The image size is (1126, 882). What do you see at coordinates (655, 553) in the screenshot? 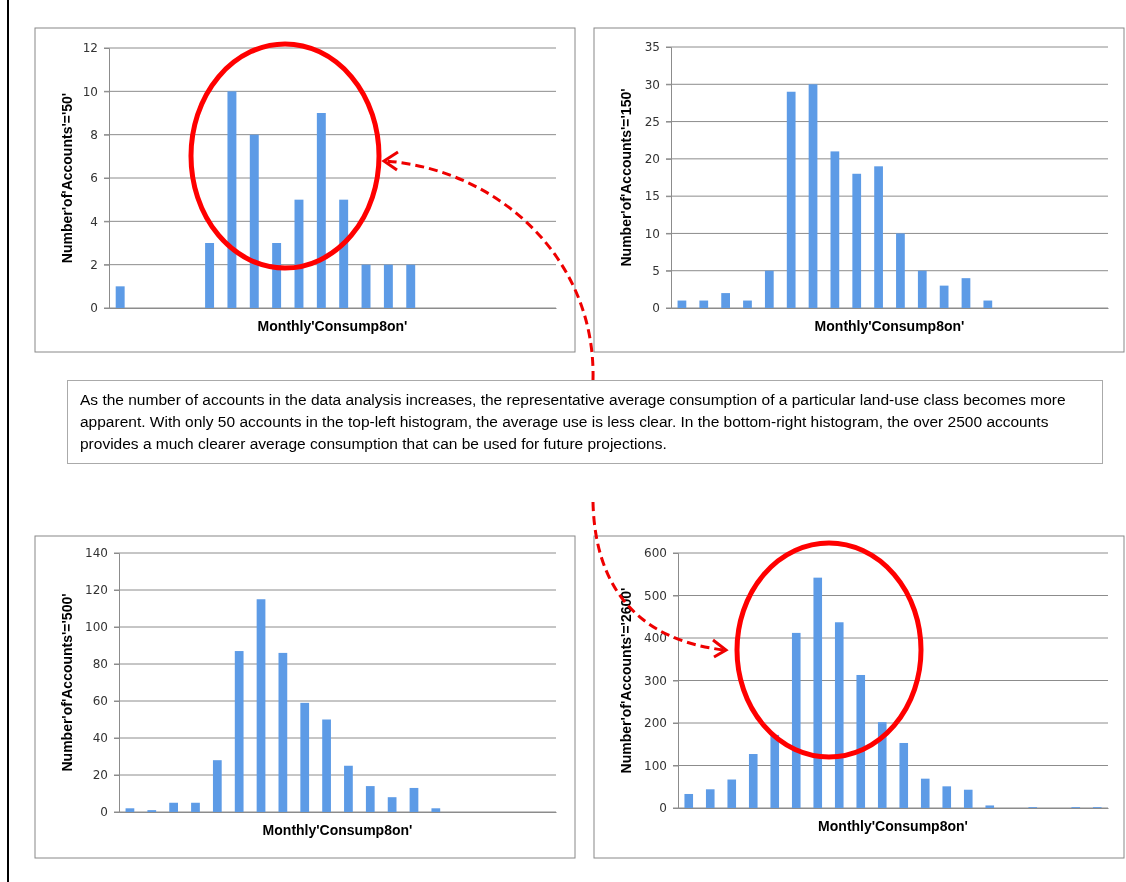
I see `y-tick-label: 600` at bounding box center [655, 553].